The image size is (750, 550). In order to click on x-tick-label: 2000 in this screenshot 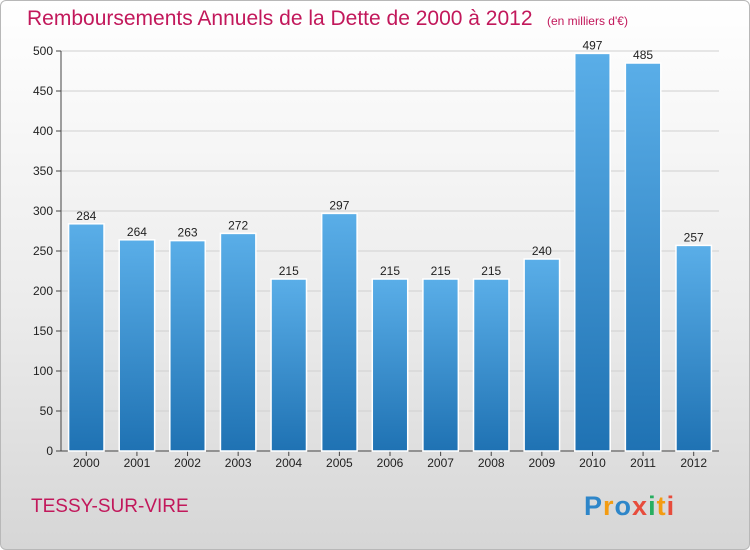, I will do `click(86, 463)`.